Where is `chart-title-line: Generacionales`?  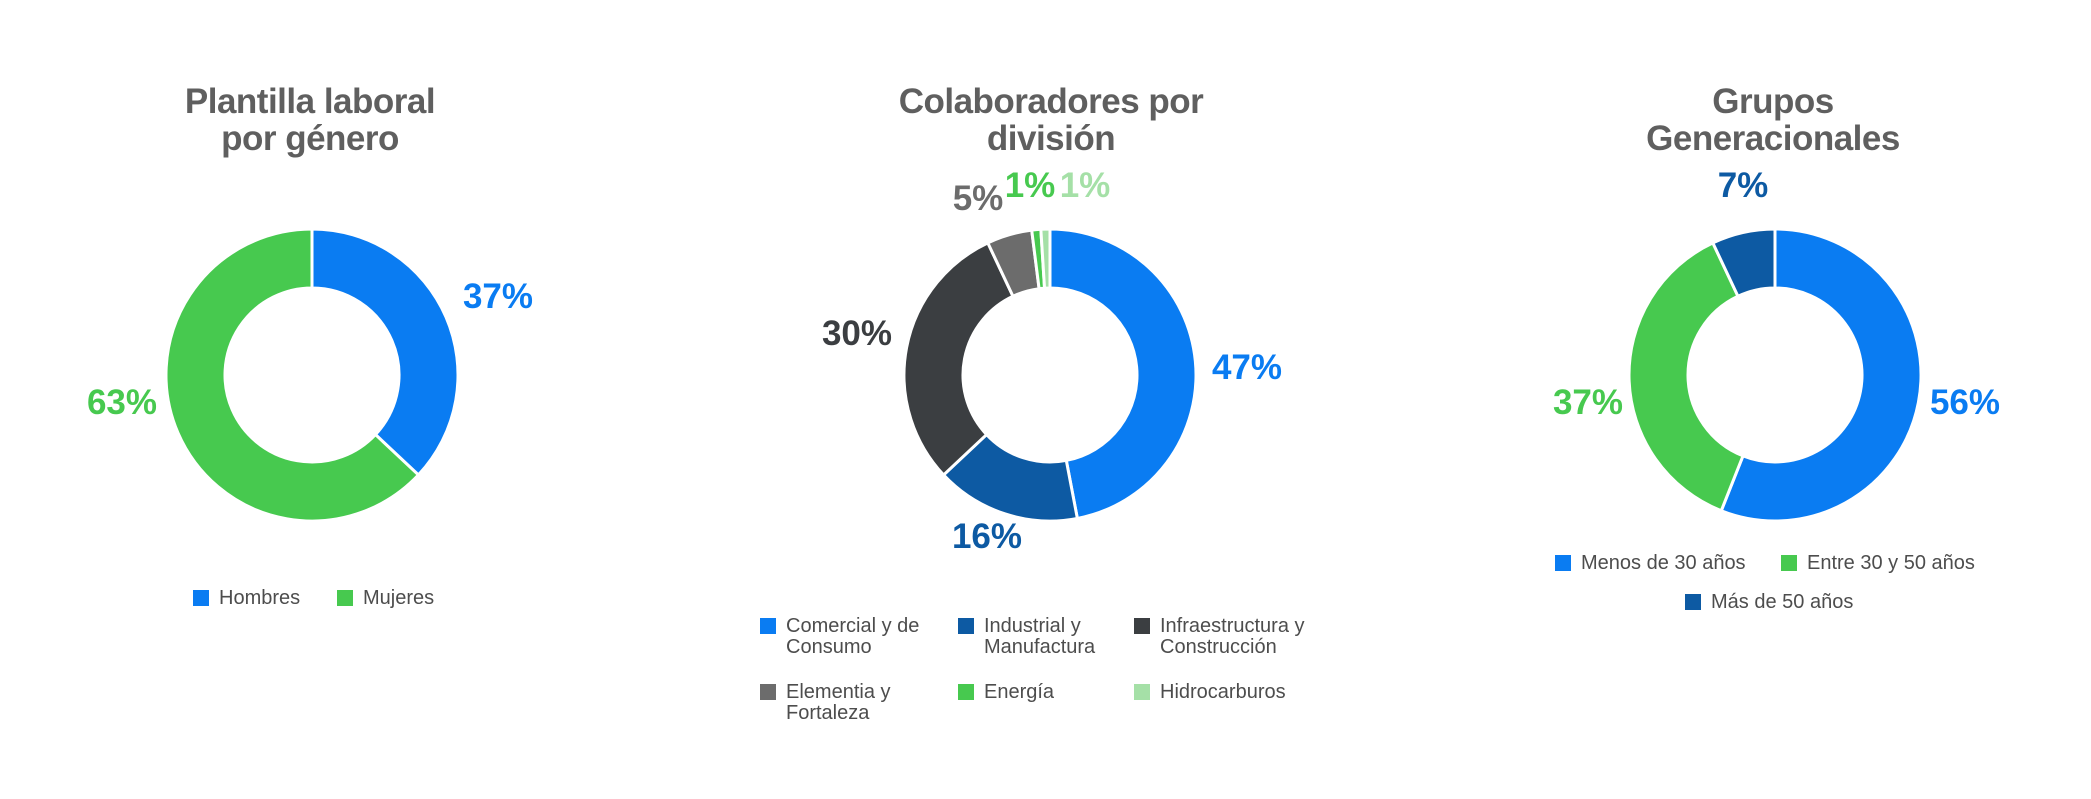
chart-title-line: Generacionales is located at coordinates (1773, 138).